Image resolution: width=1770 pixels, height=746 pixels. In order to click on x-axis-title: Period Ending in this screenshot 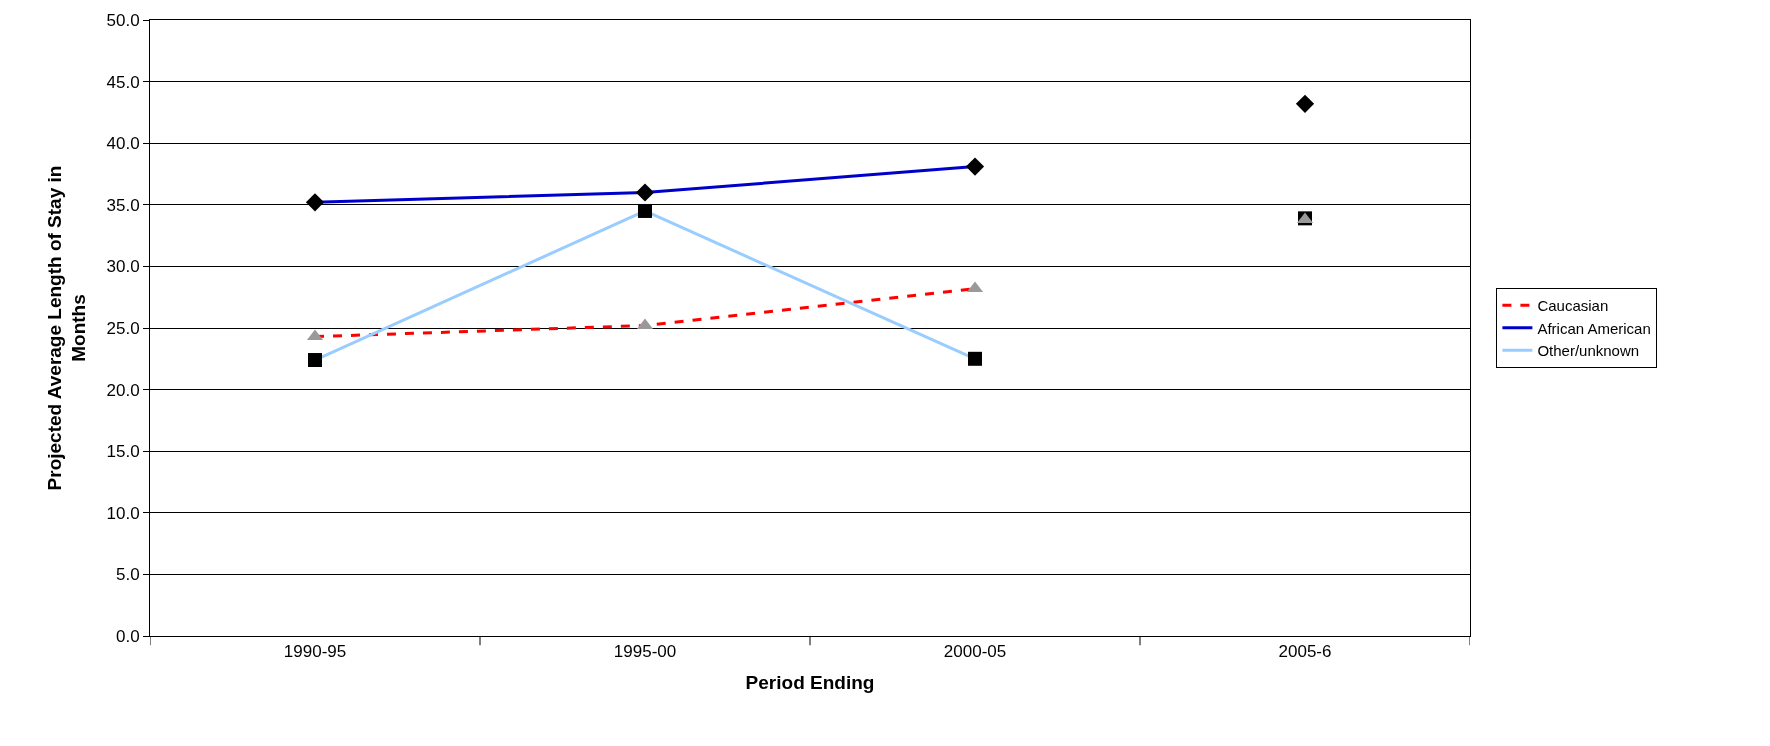, I will do `click(810, 683)`.